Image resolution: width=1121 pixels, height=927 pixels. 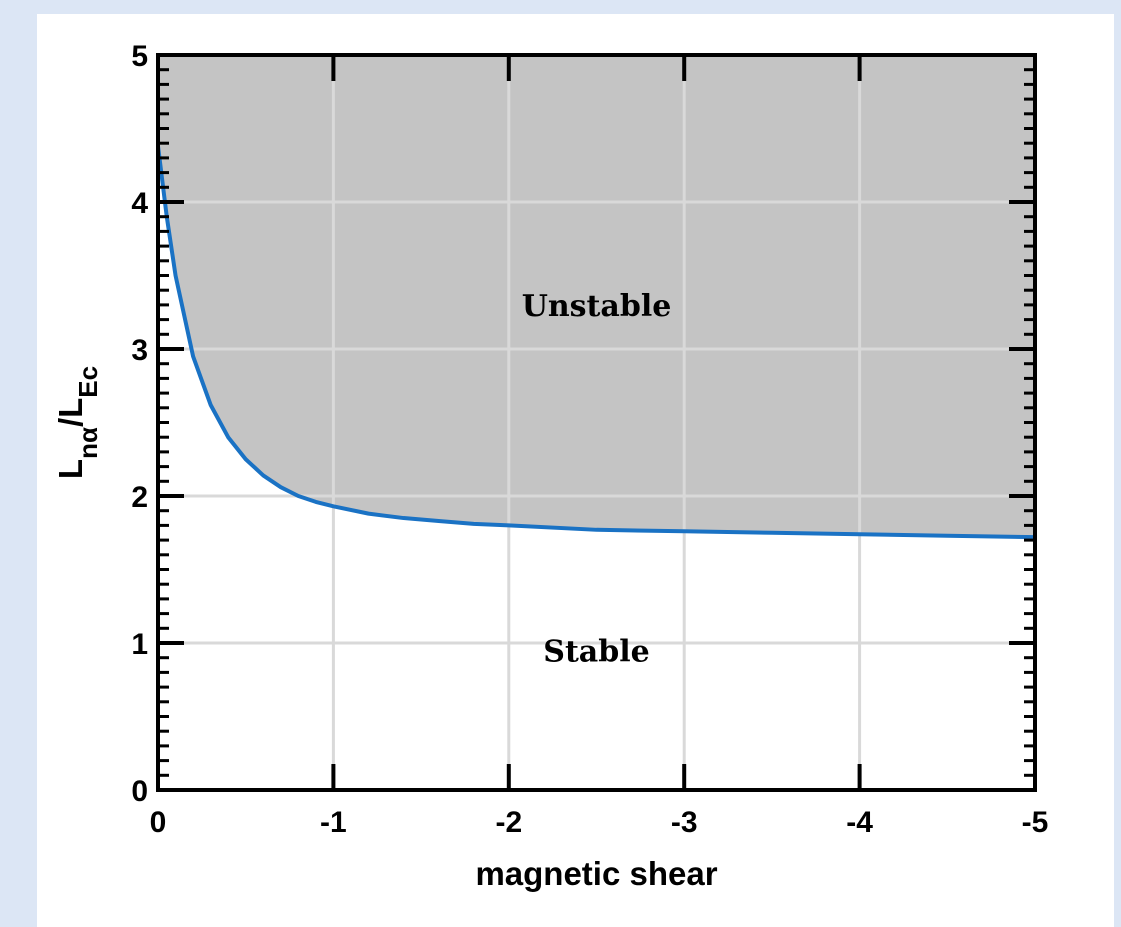 What do you see at coordinates (859, 822) in the screenshot?
I see `x-tick-label: -4` at bounding box center [859, 822].